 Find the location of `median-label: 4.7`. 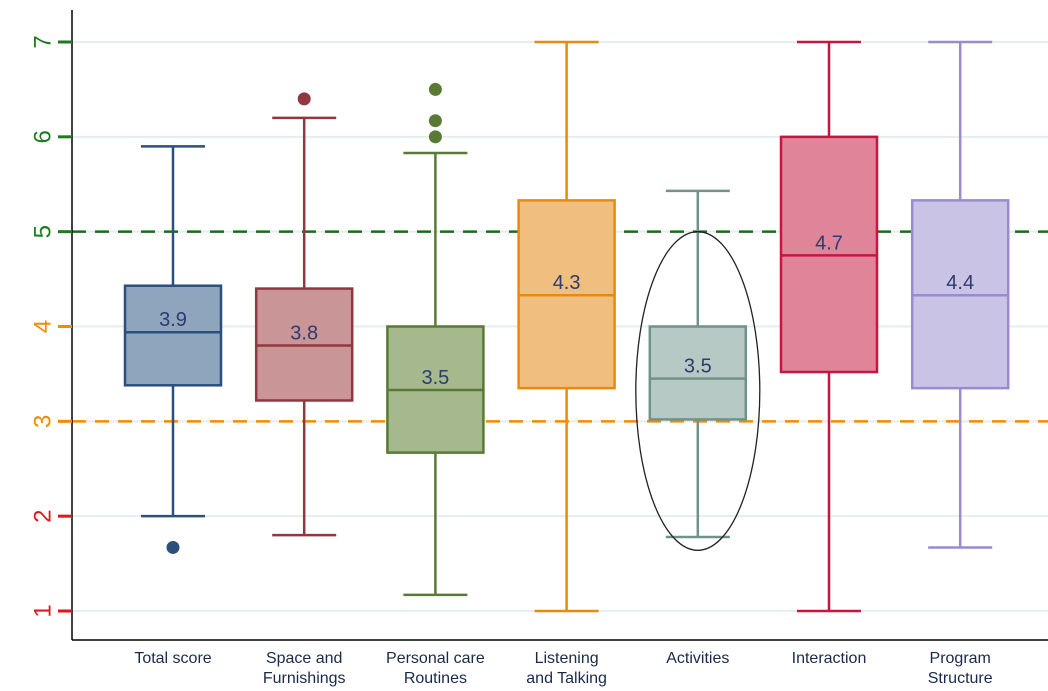

median-label: 4.7 is located at coordinates (829, 243).